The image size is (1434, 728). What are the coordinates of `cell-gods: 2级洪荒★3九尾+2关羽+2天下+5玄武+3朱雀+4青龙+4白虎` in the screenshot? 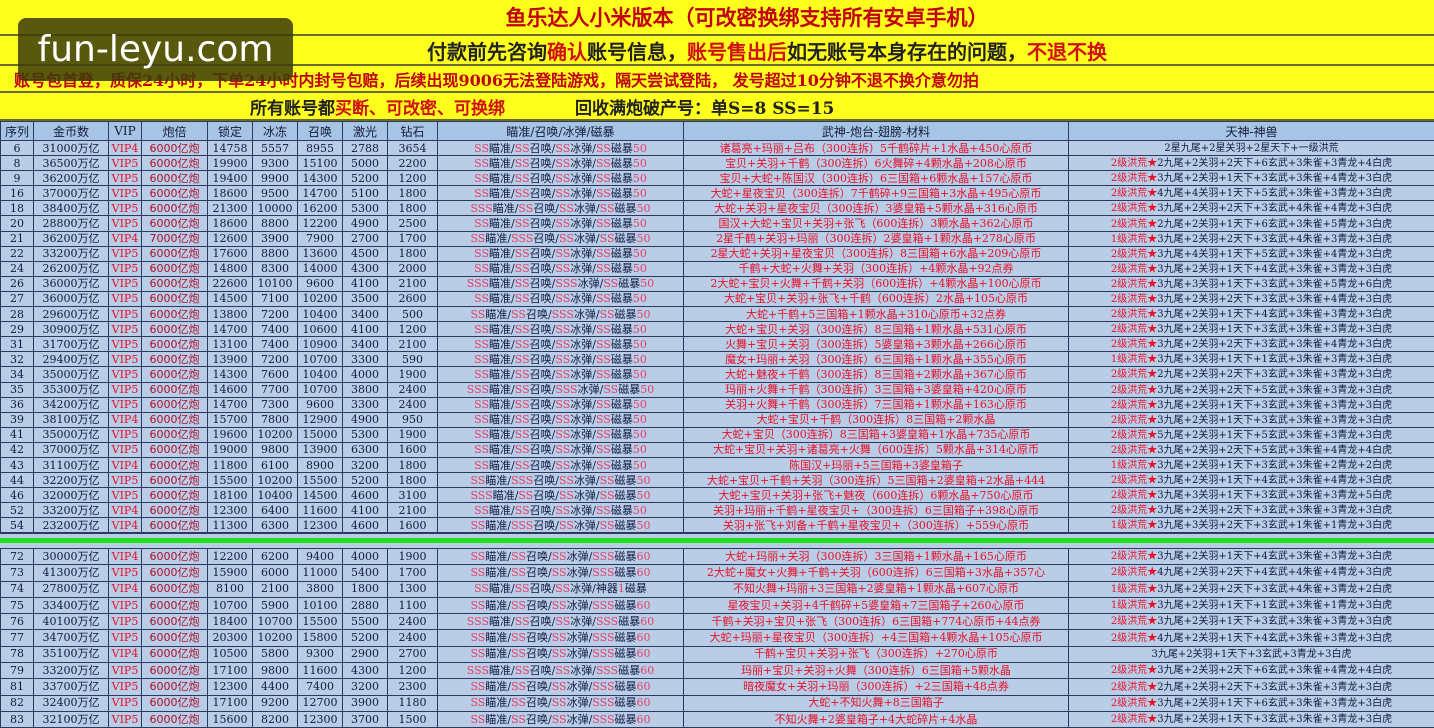 It's located at (1251, 449).